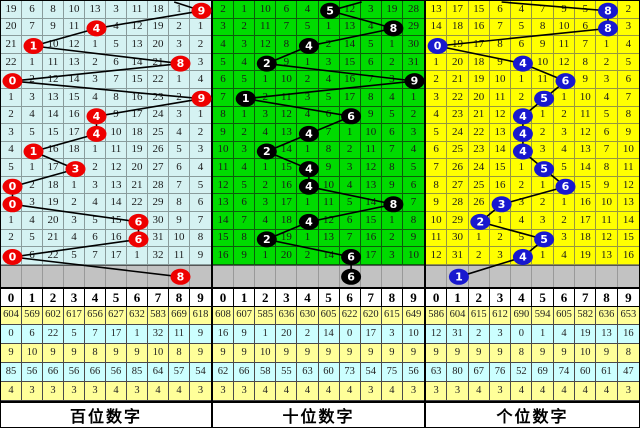  I want to click on trend-cell: 20, so click(137, 168).